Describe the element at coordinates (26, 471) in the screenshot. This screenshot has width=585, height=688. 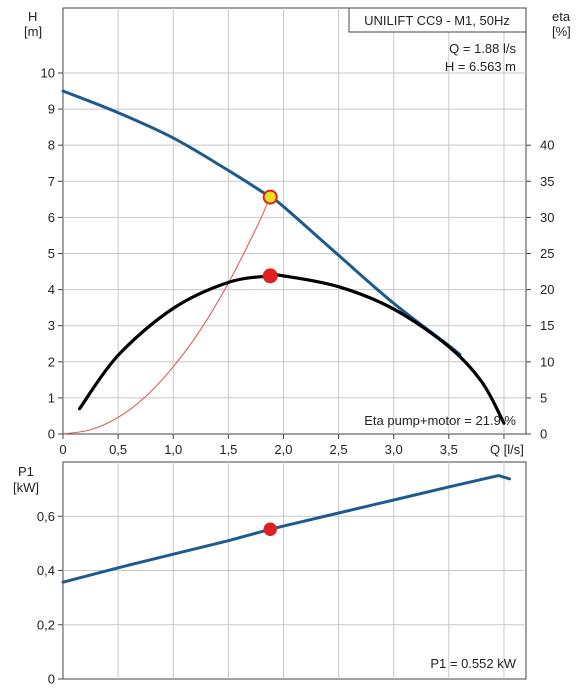
I see `p1-axis-label: P1` at that location.